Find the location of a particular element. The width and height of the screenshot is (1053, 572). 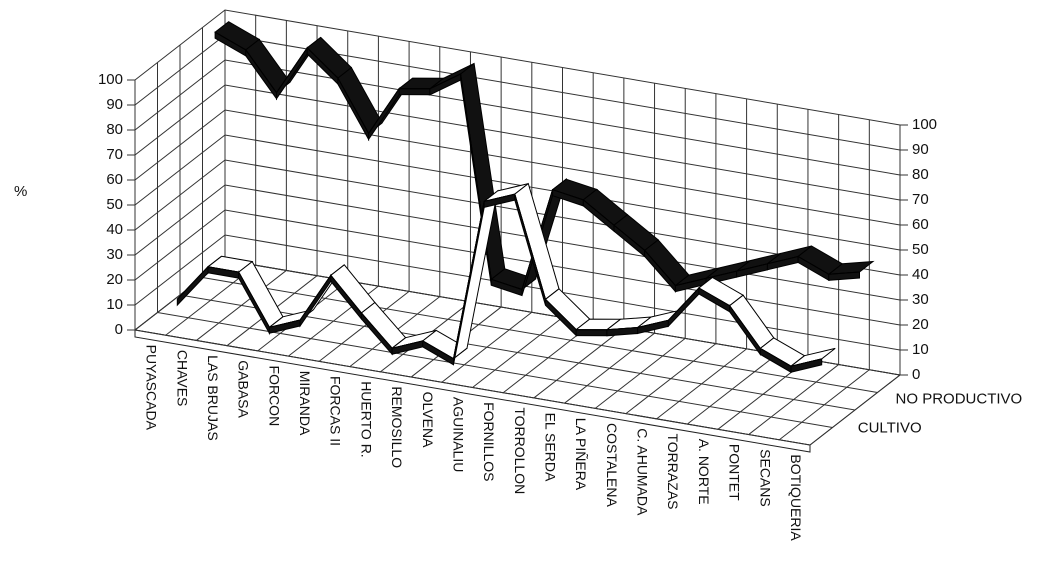

legend-label: CULTIVO is located at coordinates (890, 428).